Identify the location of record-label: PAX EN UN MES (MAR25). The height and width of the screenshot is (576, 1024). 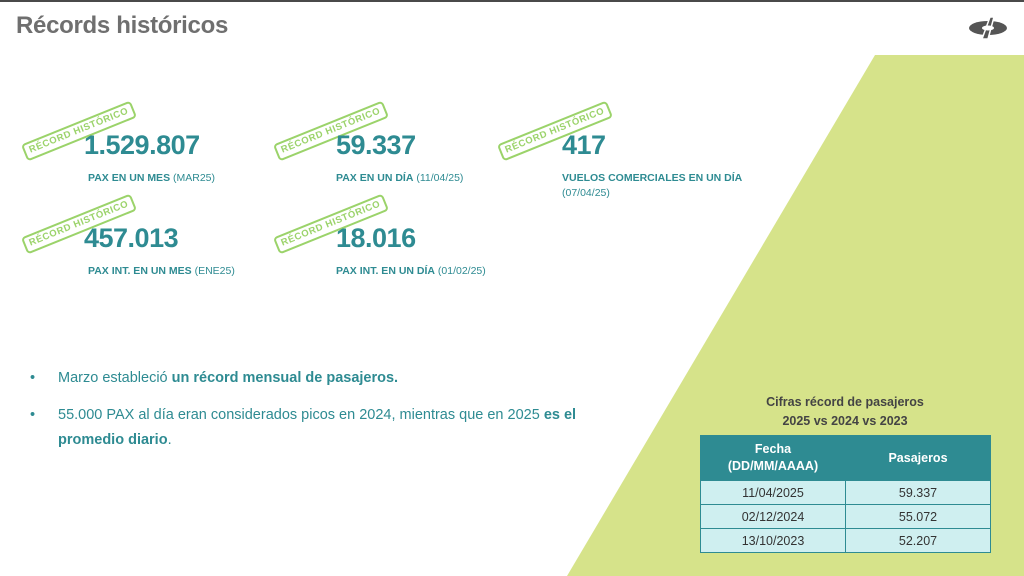
(151, 178).